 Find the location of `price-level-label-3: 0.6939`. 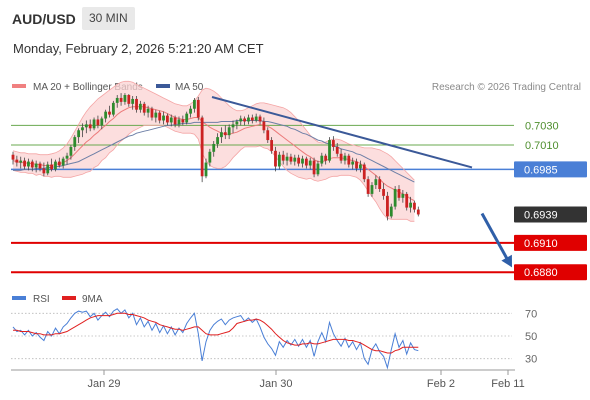

price-level-label-3: 0.6939 is located at coordinates (541, 215).